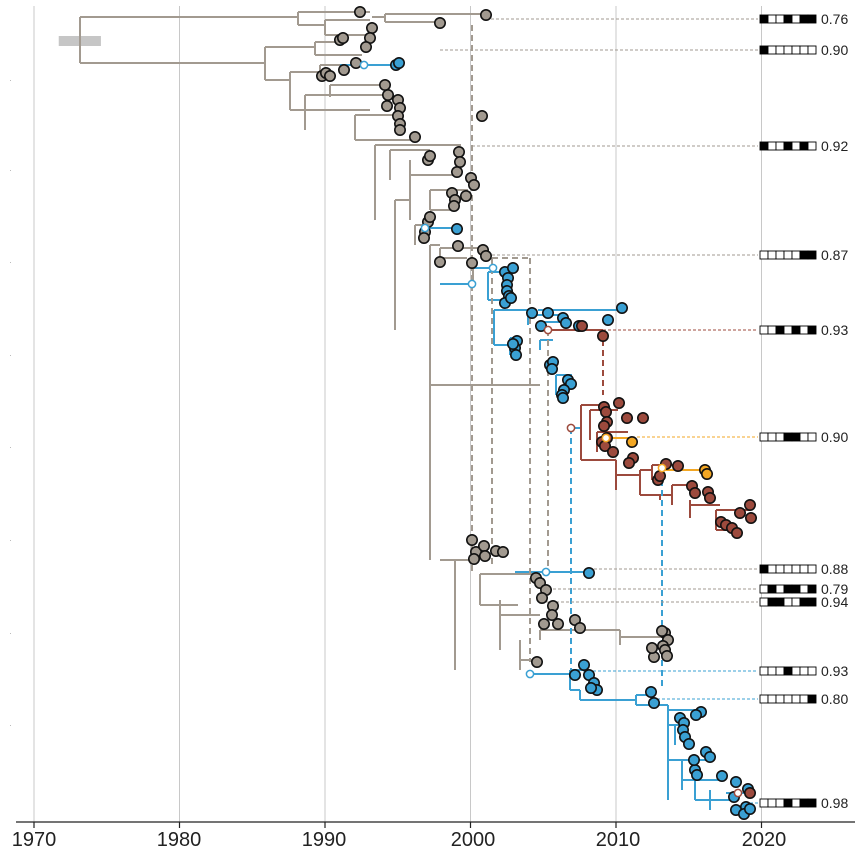  What do you see at coordinates (834, 330) in the screenshot?
I see `support-value-4: 0.93` at bounding box center [834, 330].